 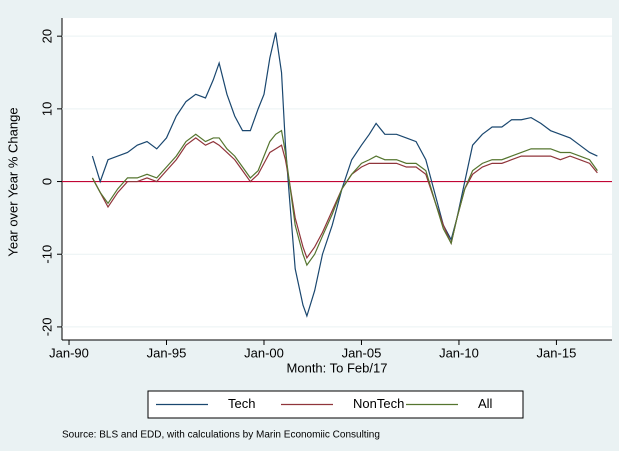 I want to click on y-tick-label: 0, so click(x=46, y=181).